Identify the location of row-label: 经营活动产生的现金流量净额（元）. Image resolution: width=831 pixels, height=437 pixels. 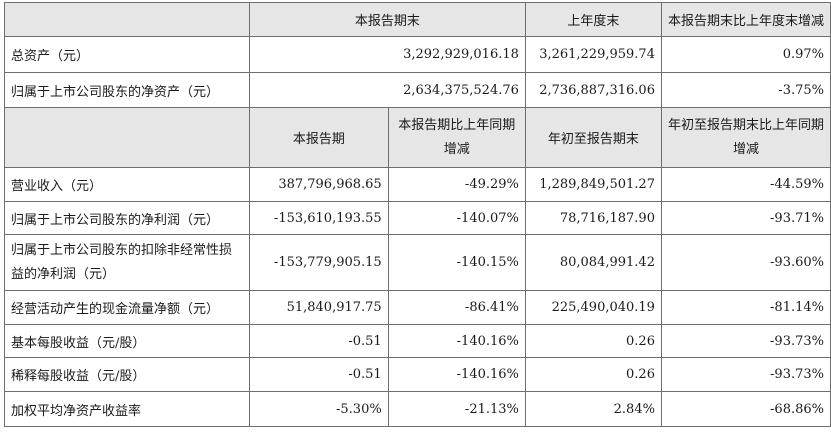
(127, 307).